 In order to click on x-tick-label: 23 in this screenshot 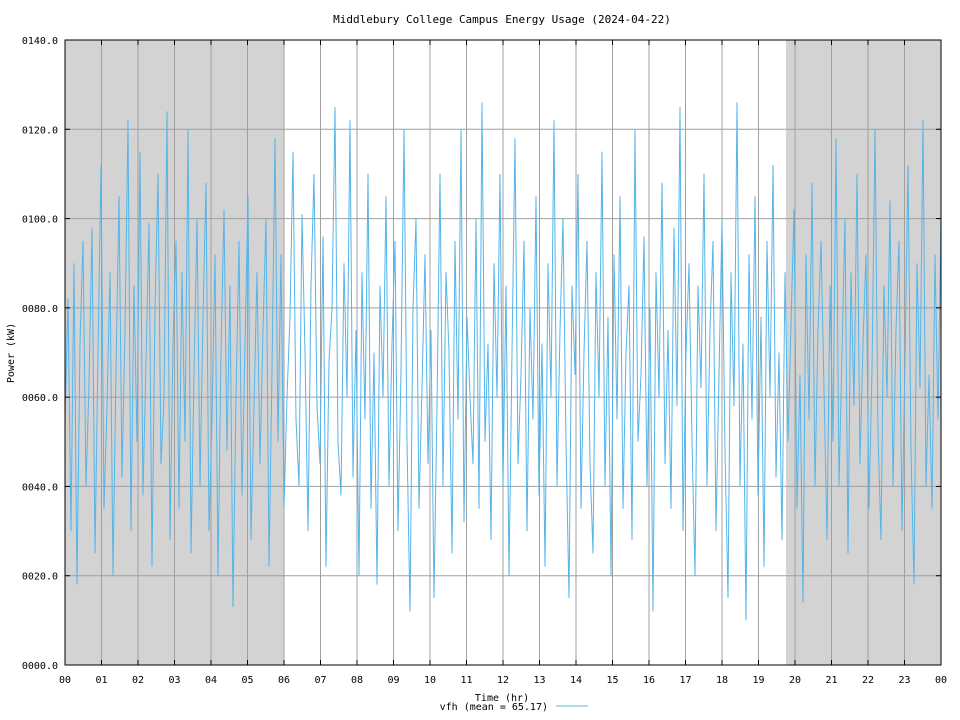, I will do `click(904, 680)`.